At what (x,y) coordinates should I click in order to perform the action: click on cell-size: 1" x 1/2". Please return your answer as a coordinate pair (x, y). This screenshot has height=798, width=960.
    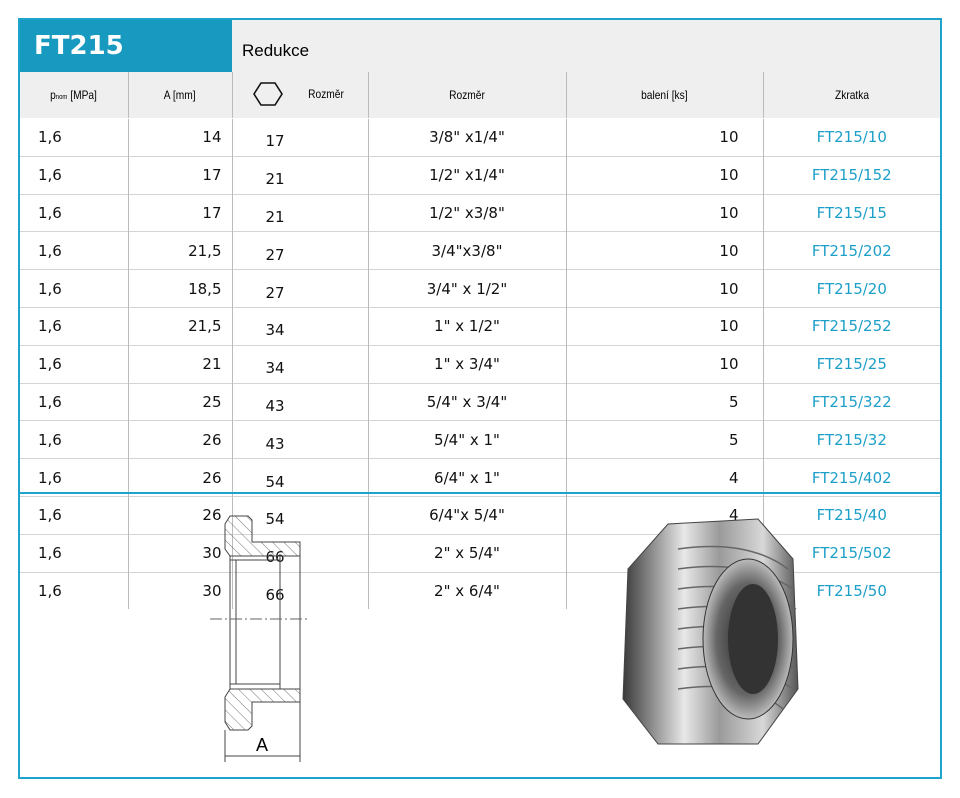
    Looking at the image, I should click on (466, 326).